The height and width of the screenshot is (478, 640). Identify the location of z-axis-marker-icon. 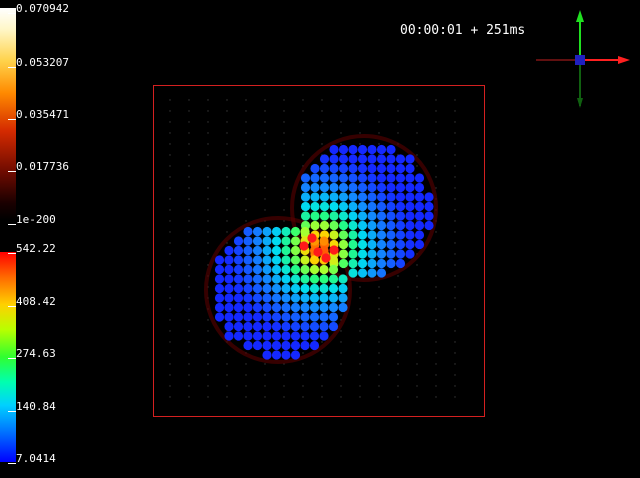
(580, 60).